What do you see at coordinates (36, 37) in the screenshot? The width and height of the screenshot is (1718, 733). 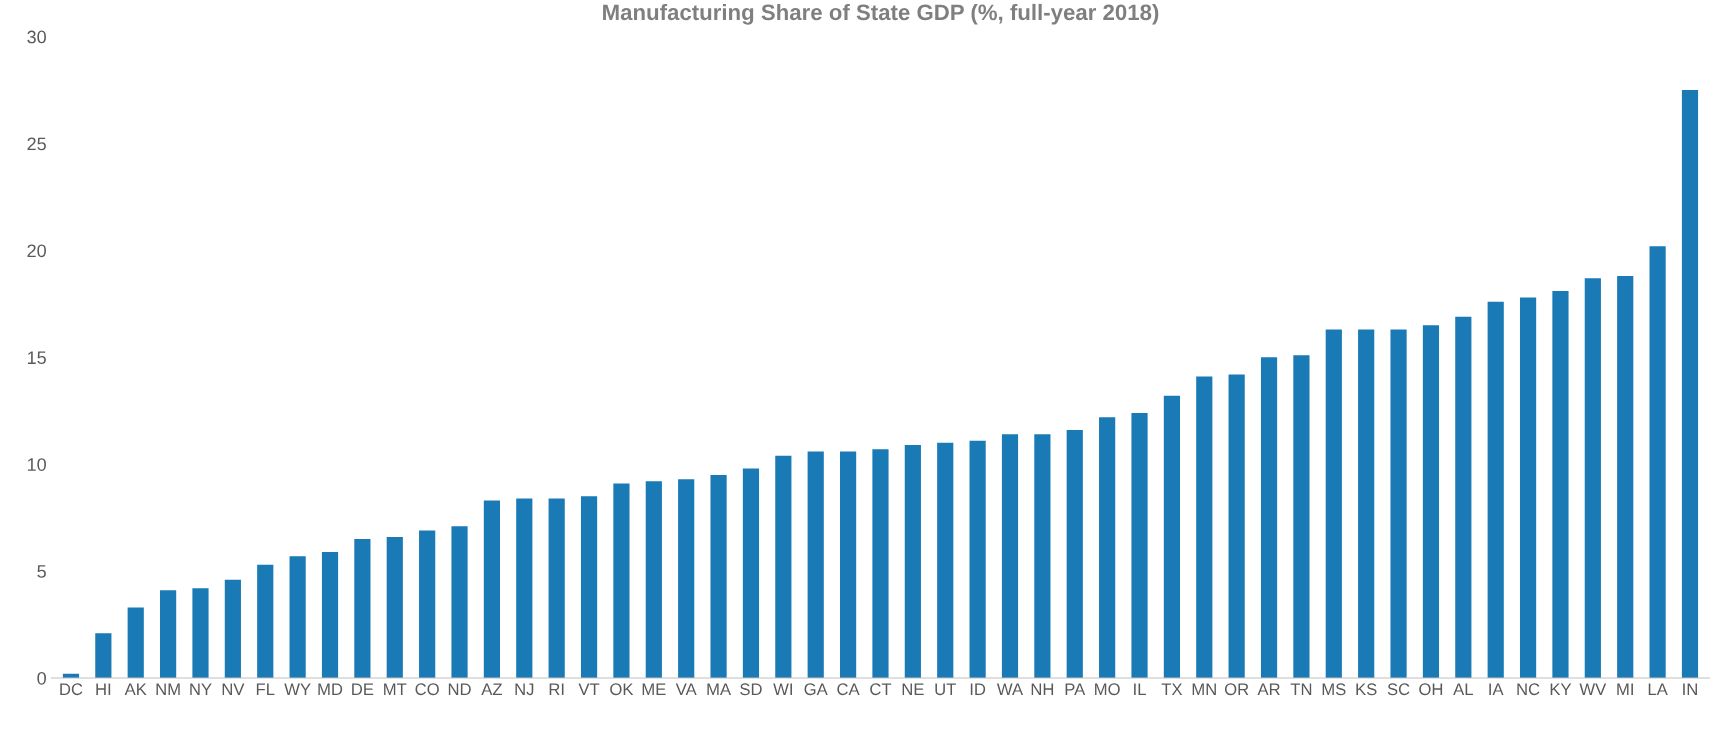 I see `y-tick-label: 30` at bounding box center [36, 37].